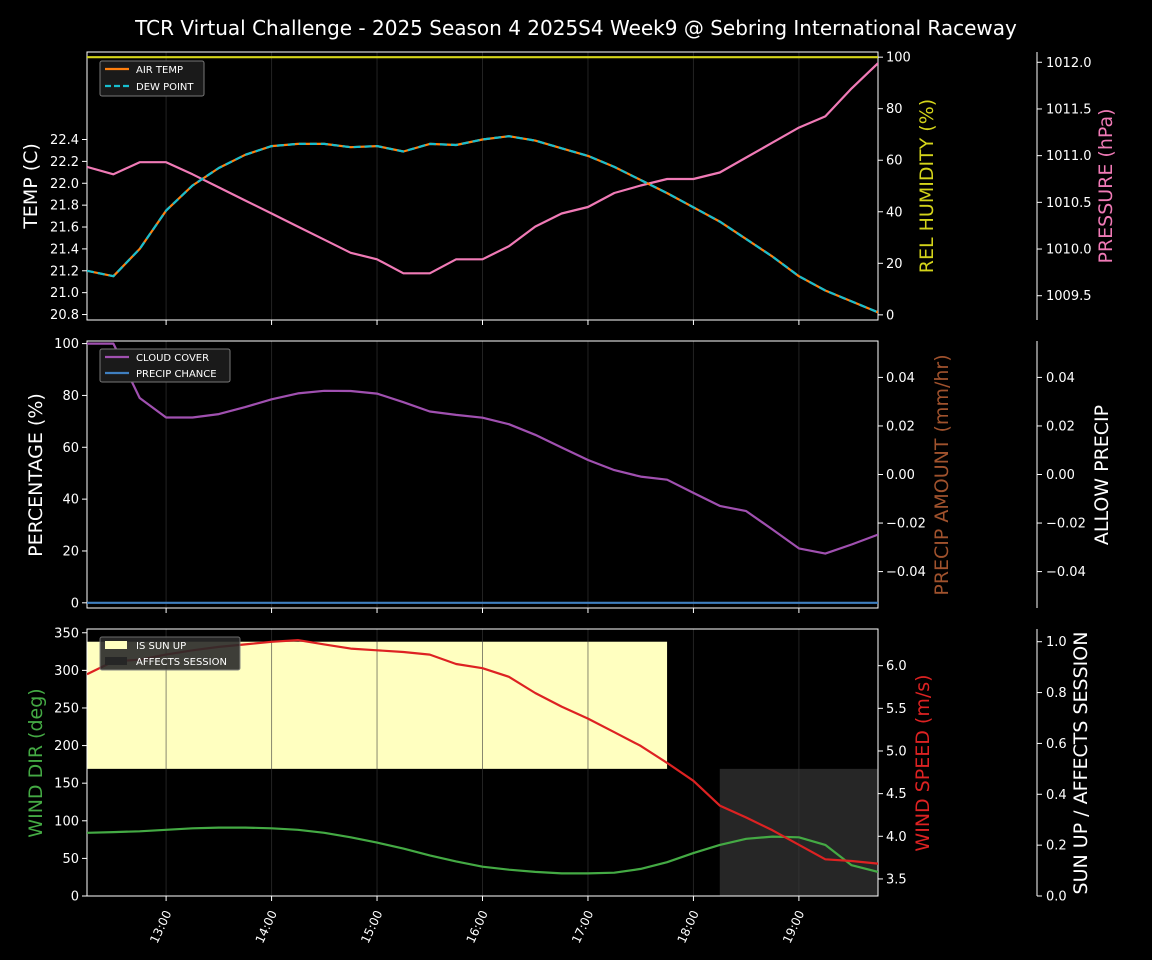  What do you see at coordinates (1106, 185) in the screenshot?
I see `pressure-axis-label: PRESSURE (hPa)` at bounding box center [1106, 185].